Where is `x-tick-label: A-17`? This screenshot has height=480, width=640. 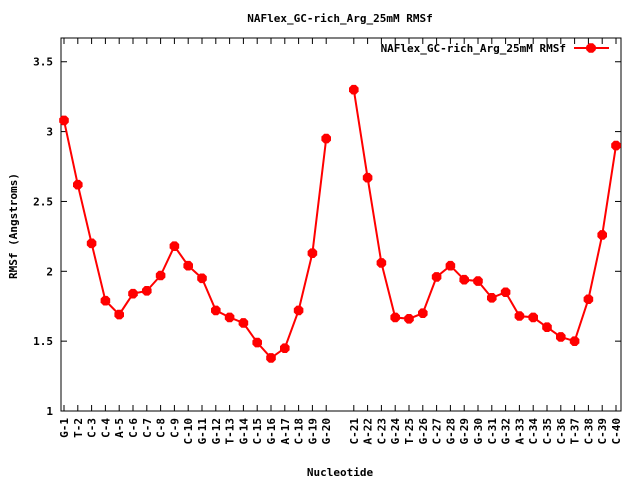
x-tick-label: A-17 is located at coordinates (285, 431).